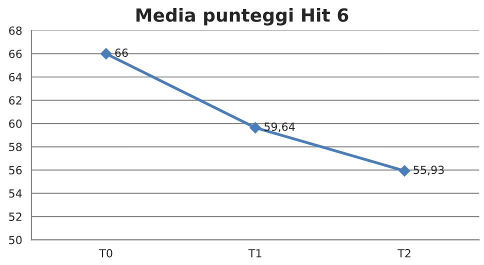 The width and height of the screenshot is (484, 265). I want to click on y-tick-label: 58, so click(15, 147).